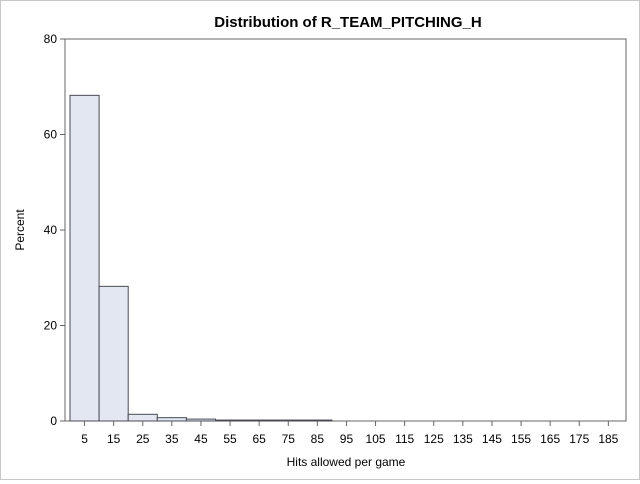 The image size is (640, 484). What do you see at coordinates (114, 439) in the screenshot?
I see `x-tick-label: 15` at bounding box center [114, 439].